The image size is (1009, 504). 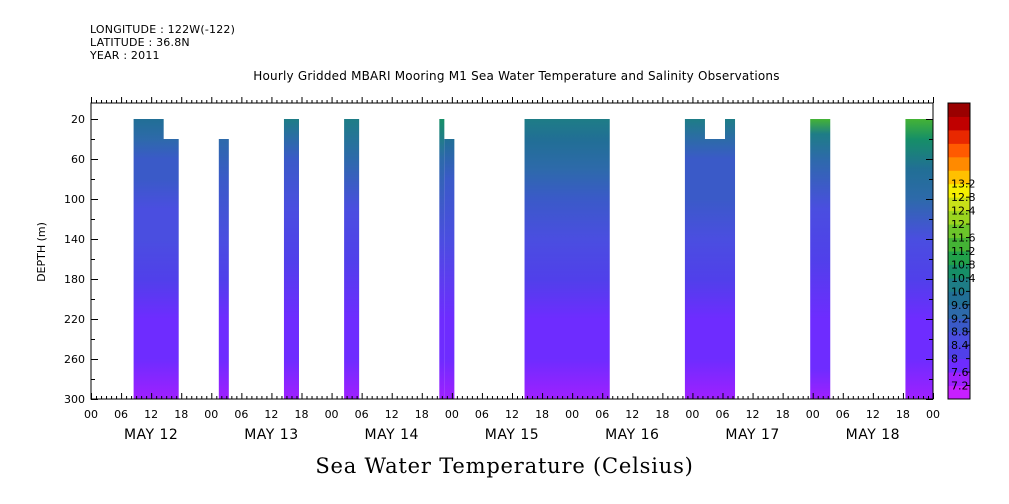 What do you see at coordinates (74, 239) in the screenshot?
I see `y-tick-label: 140` at bounding box center [74, 239].